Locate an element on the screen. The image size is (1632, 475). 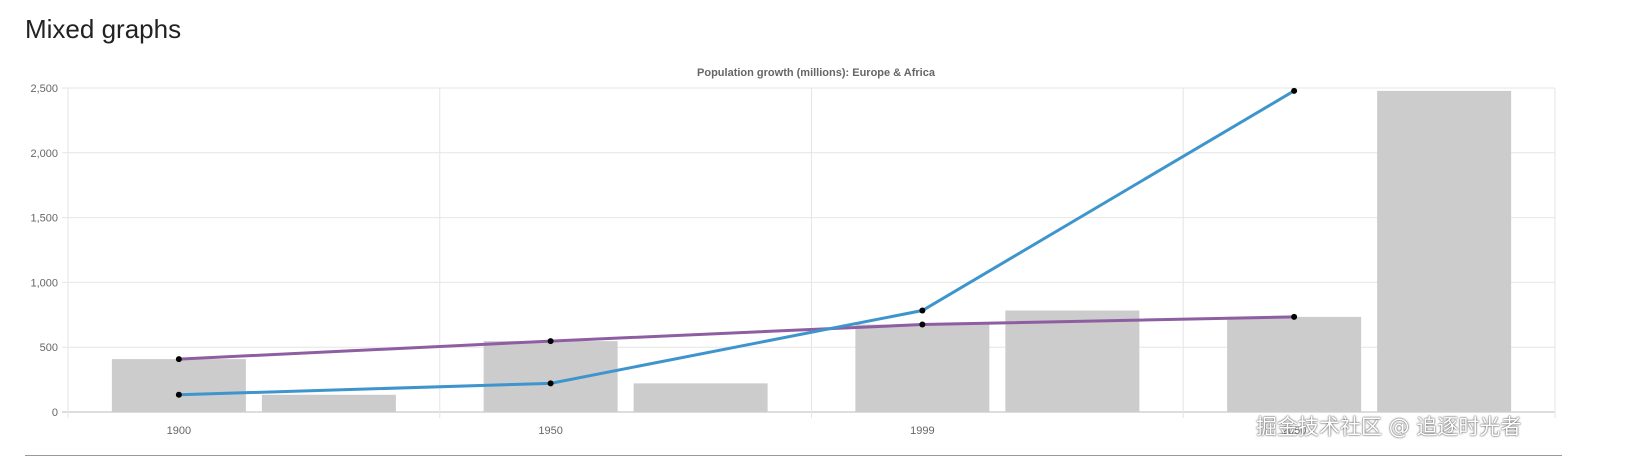
x-tick-label: 2050 is located at coordinates (1294, 431).